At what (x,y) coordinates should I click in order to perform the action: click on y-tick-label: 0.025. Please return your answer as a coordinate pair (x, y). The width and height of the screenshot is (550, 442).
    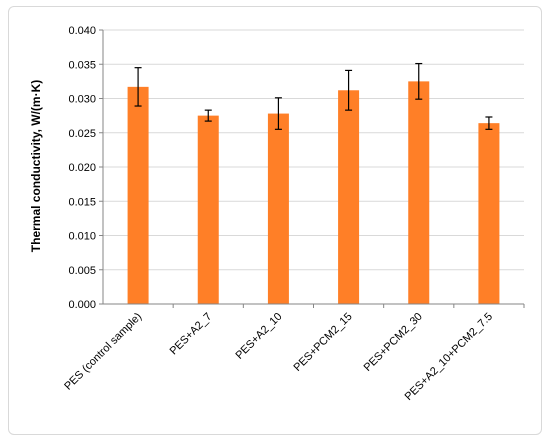
    Looking at the image, I should click on (82, 134).